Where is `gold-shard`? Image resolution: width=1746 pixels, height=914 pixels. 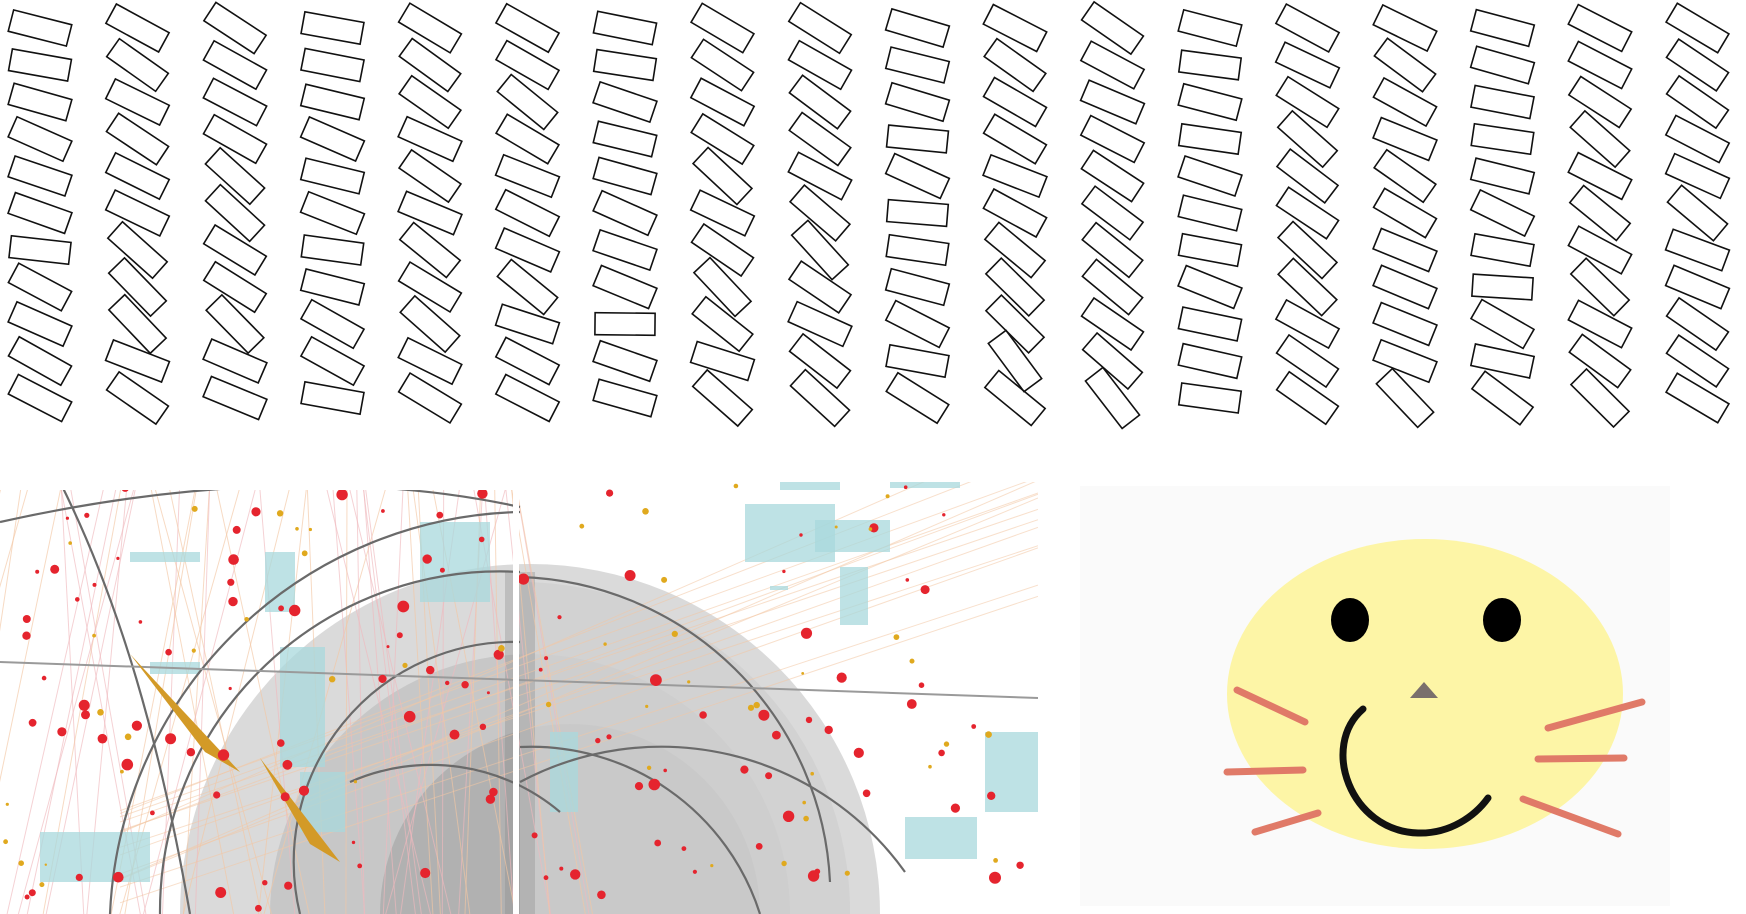 gold-shard is located at coordinates (300, 810).